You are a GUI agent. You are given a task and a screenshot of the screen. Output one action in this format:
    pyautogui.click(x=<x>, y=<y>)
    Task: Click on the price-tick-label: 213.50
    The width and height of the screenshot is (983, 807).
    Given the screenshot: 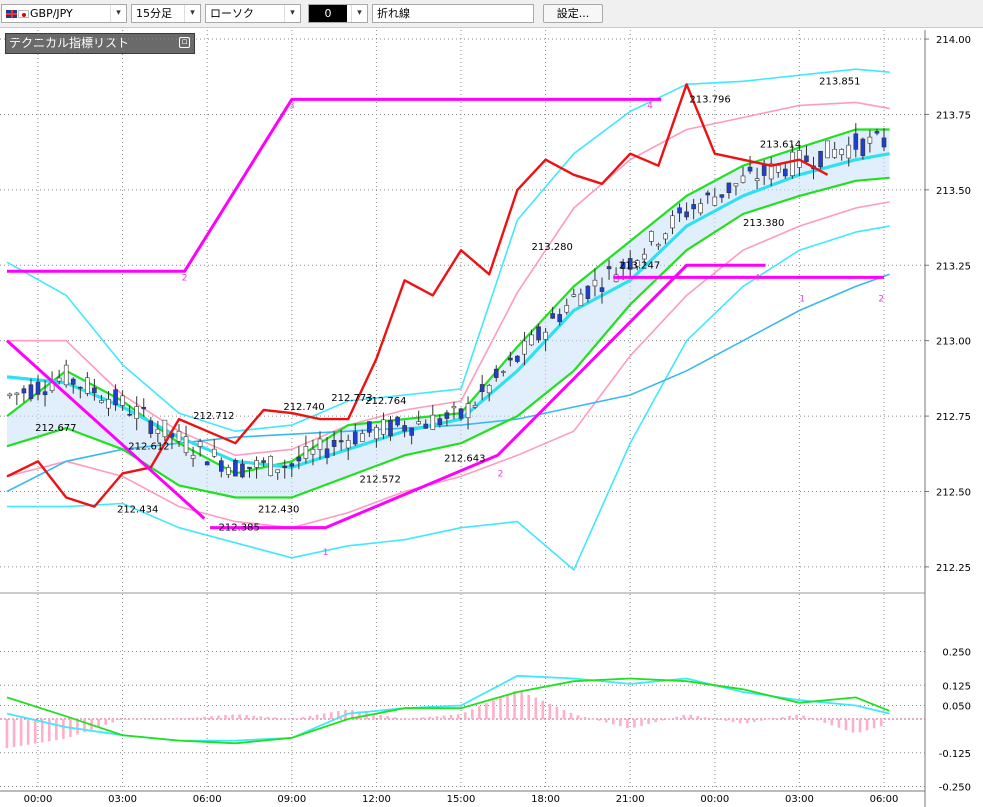 What is the action you would take?
    pyautogui.click(x=953, y=191)
    